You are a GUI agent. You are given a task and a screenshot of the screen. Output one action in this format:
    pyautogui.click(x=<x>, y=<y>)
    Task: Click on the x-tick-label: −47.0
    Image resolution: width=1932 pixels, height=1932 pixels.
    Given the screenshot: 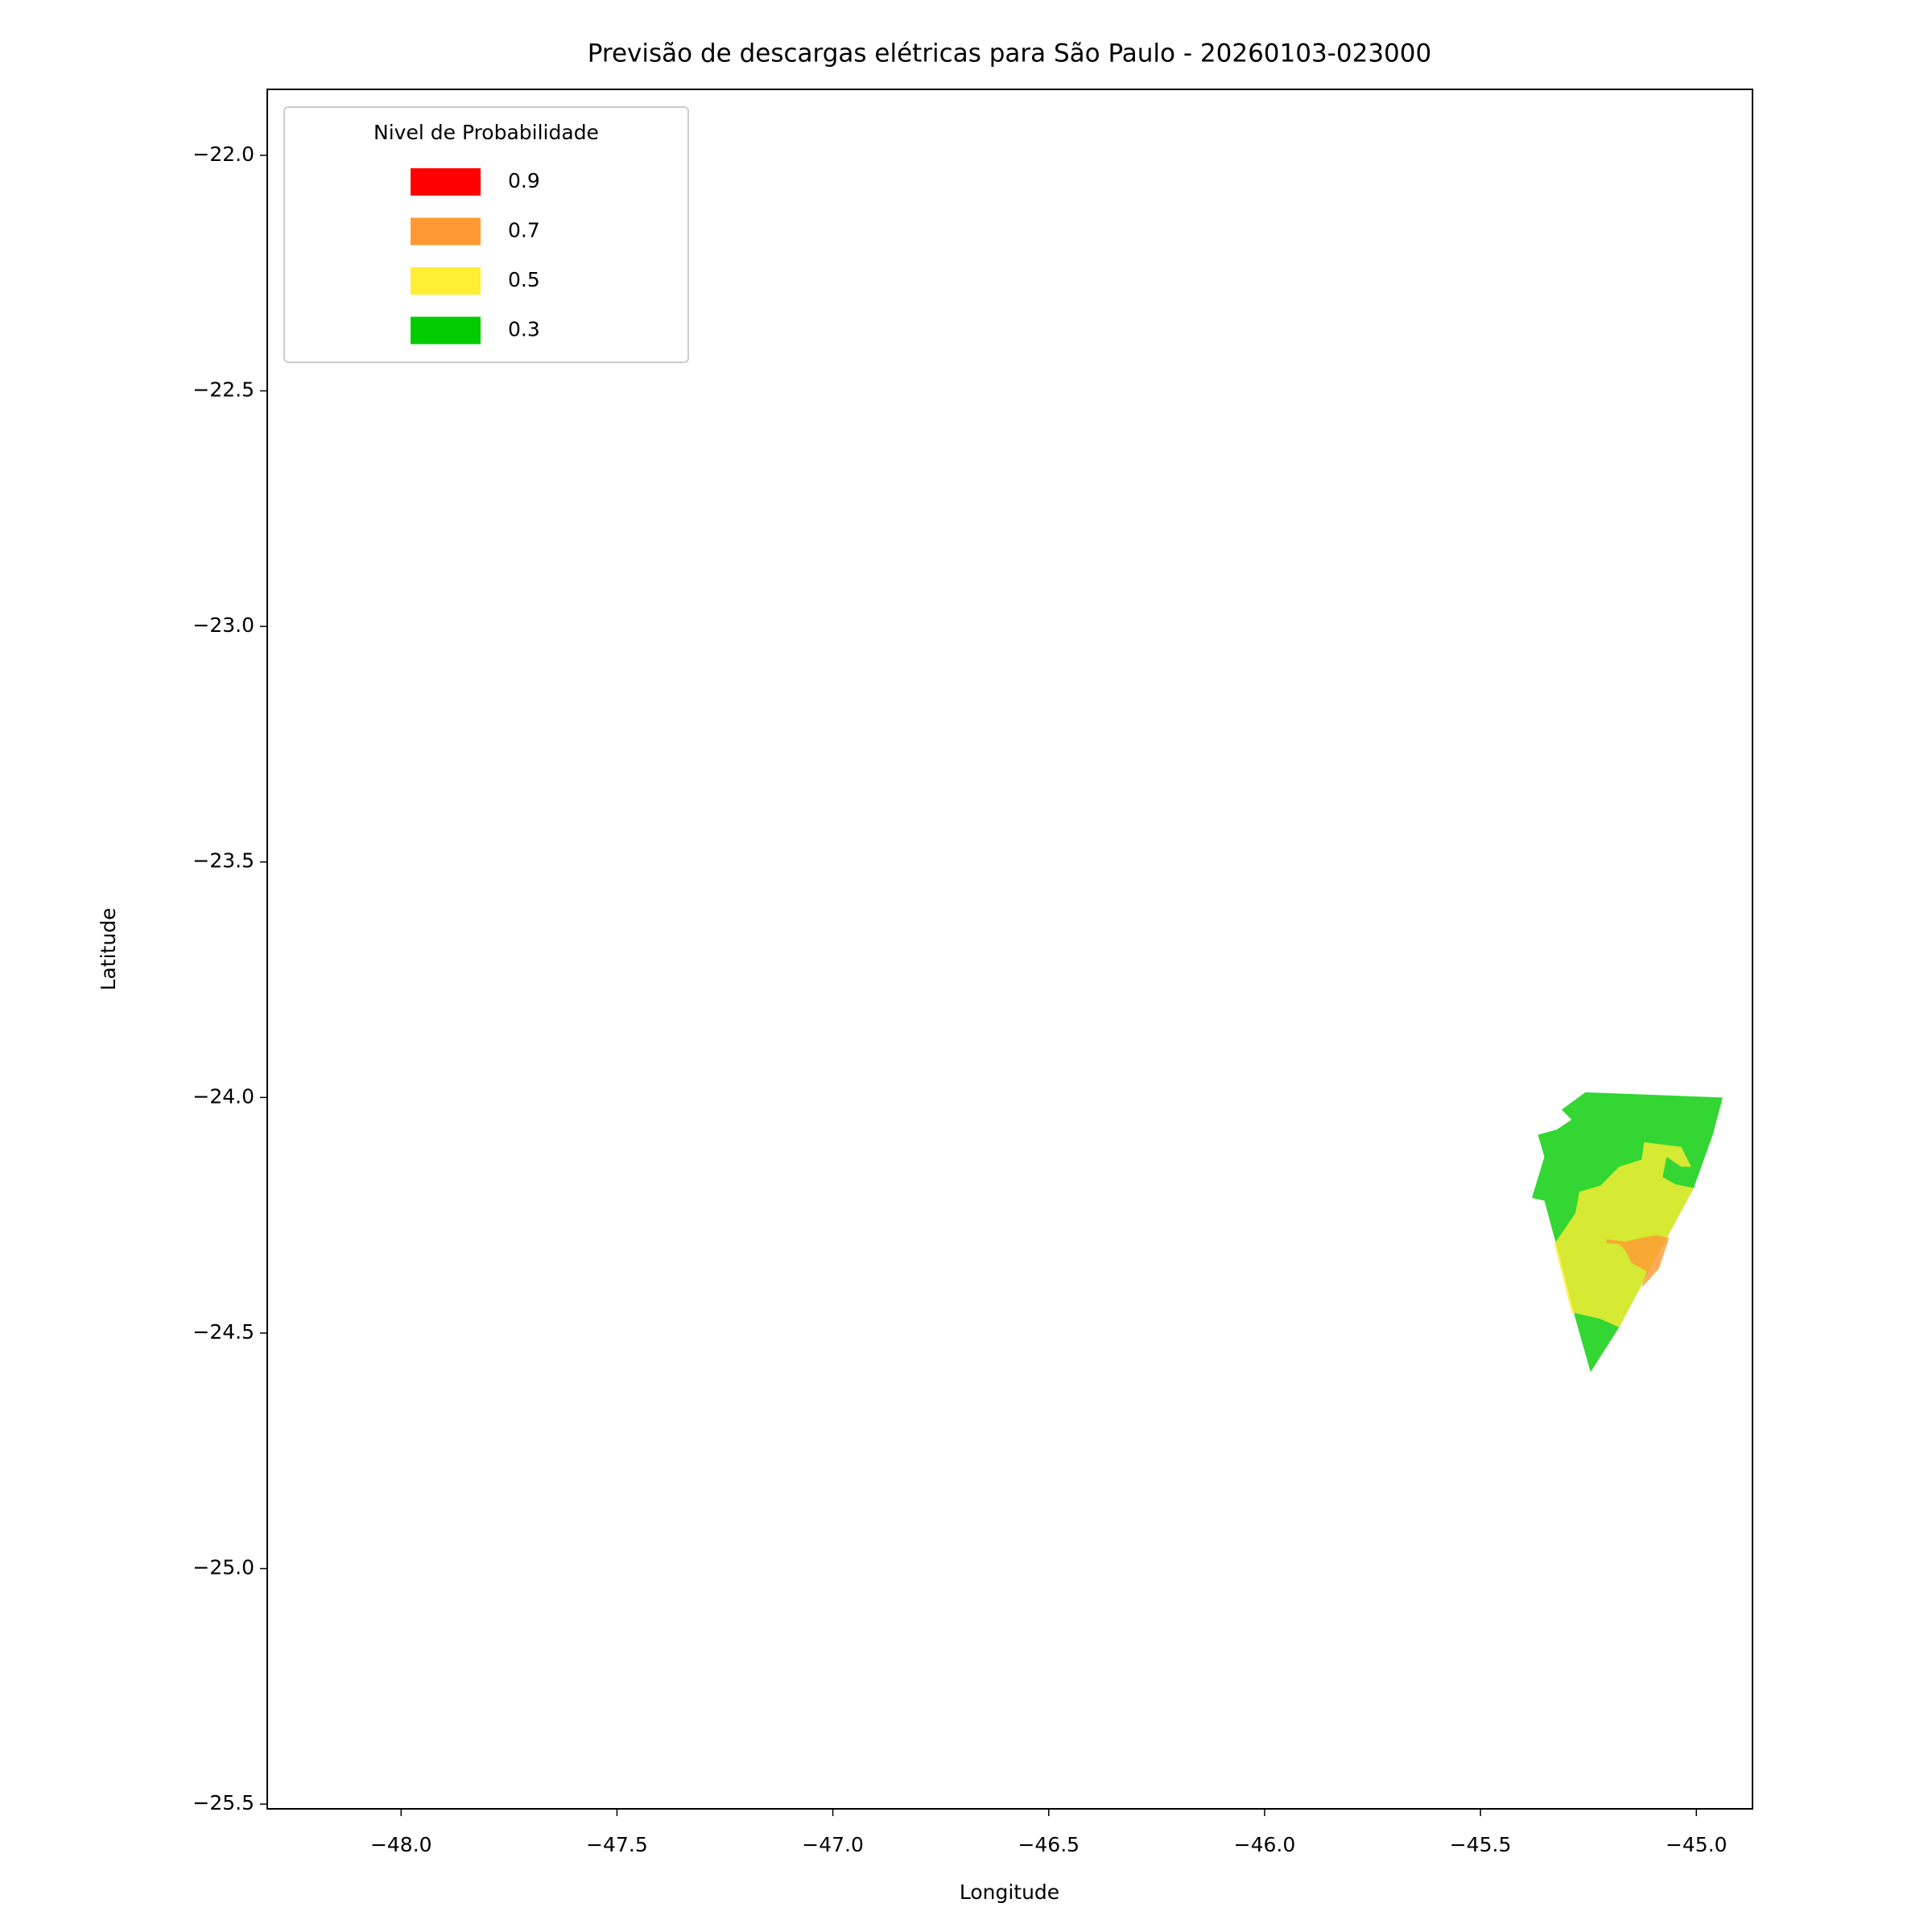 What is the action you would take?
    pyautogui.click(x=833, y=1845)
    